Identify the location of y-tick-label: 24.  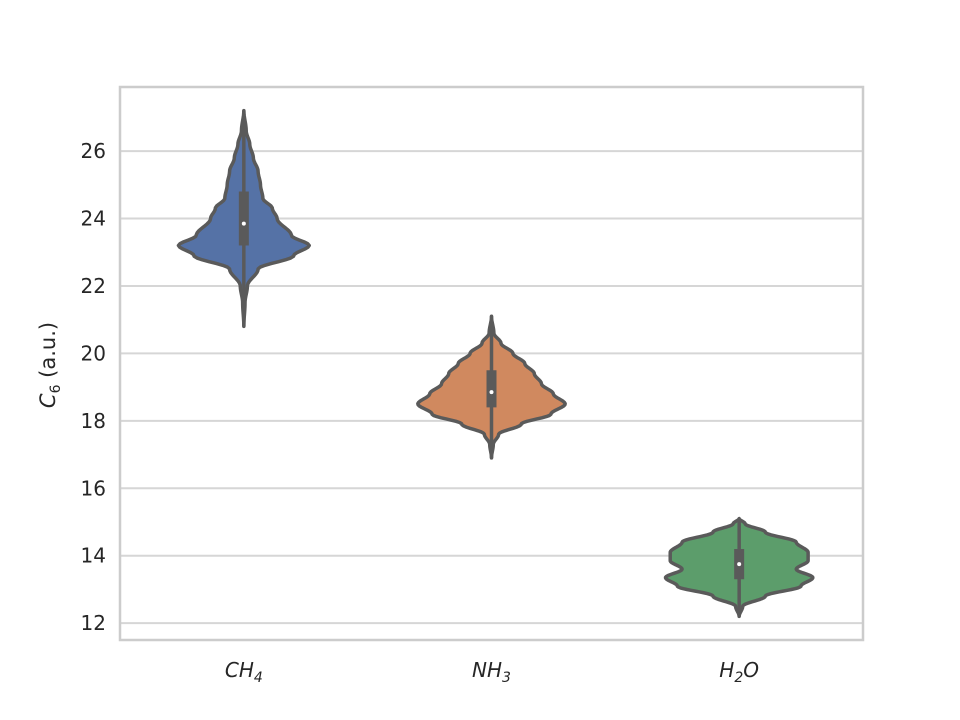
(93, 219).